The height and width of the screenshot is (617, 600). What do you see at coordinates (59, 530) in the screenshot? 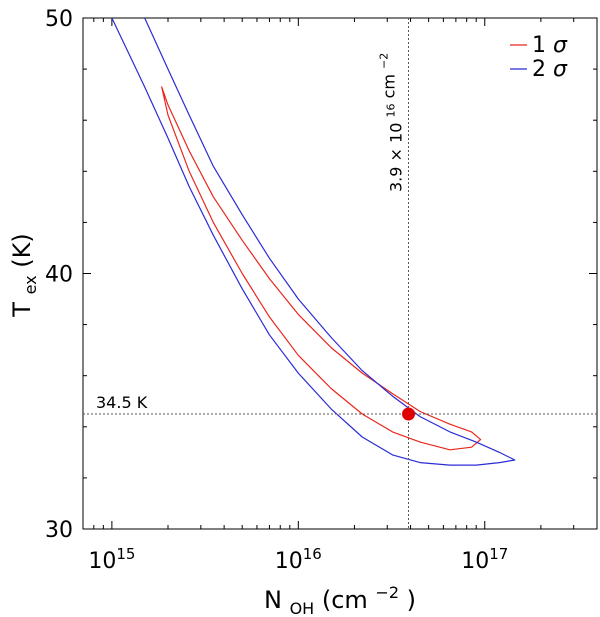
I see `y-tick-label: 30` at bounding box center [59, 530].